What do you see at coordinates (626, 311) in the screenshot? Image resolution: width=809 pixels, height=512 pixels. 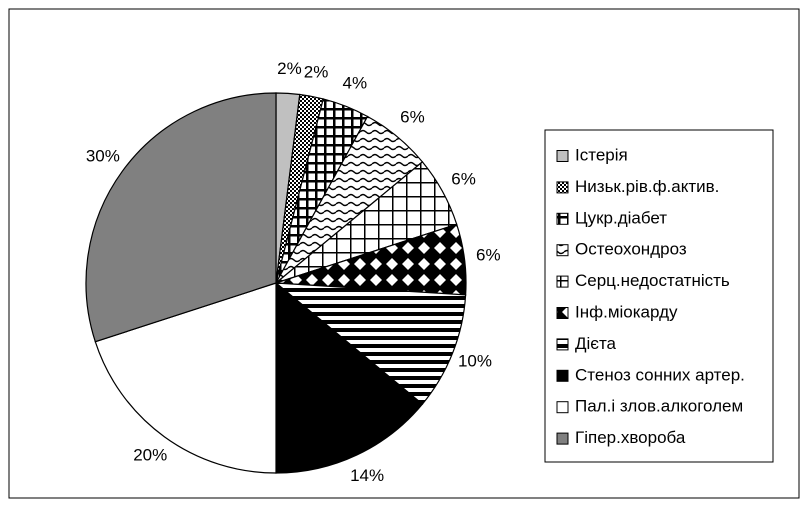 I see `legend-label: Інф.міокарду` at bounding box center [626, 311].